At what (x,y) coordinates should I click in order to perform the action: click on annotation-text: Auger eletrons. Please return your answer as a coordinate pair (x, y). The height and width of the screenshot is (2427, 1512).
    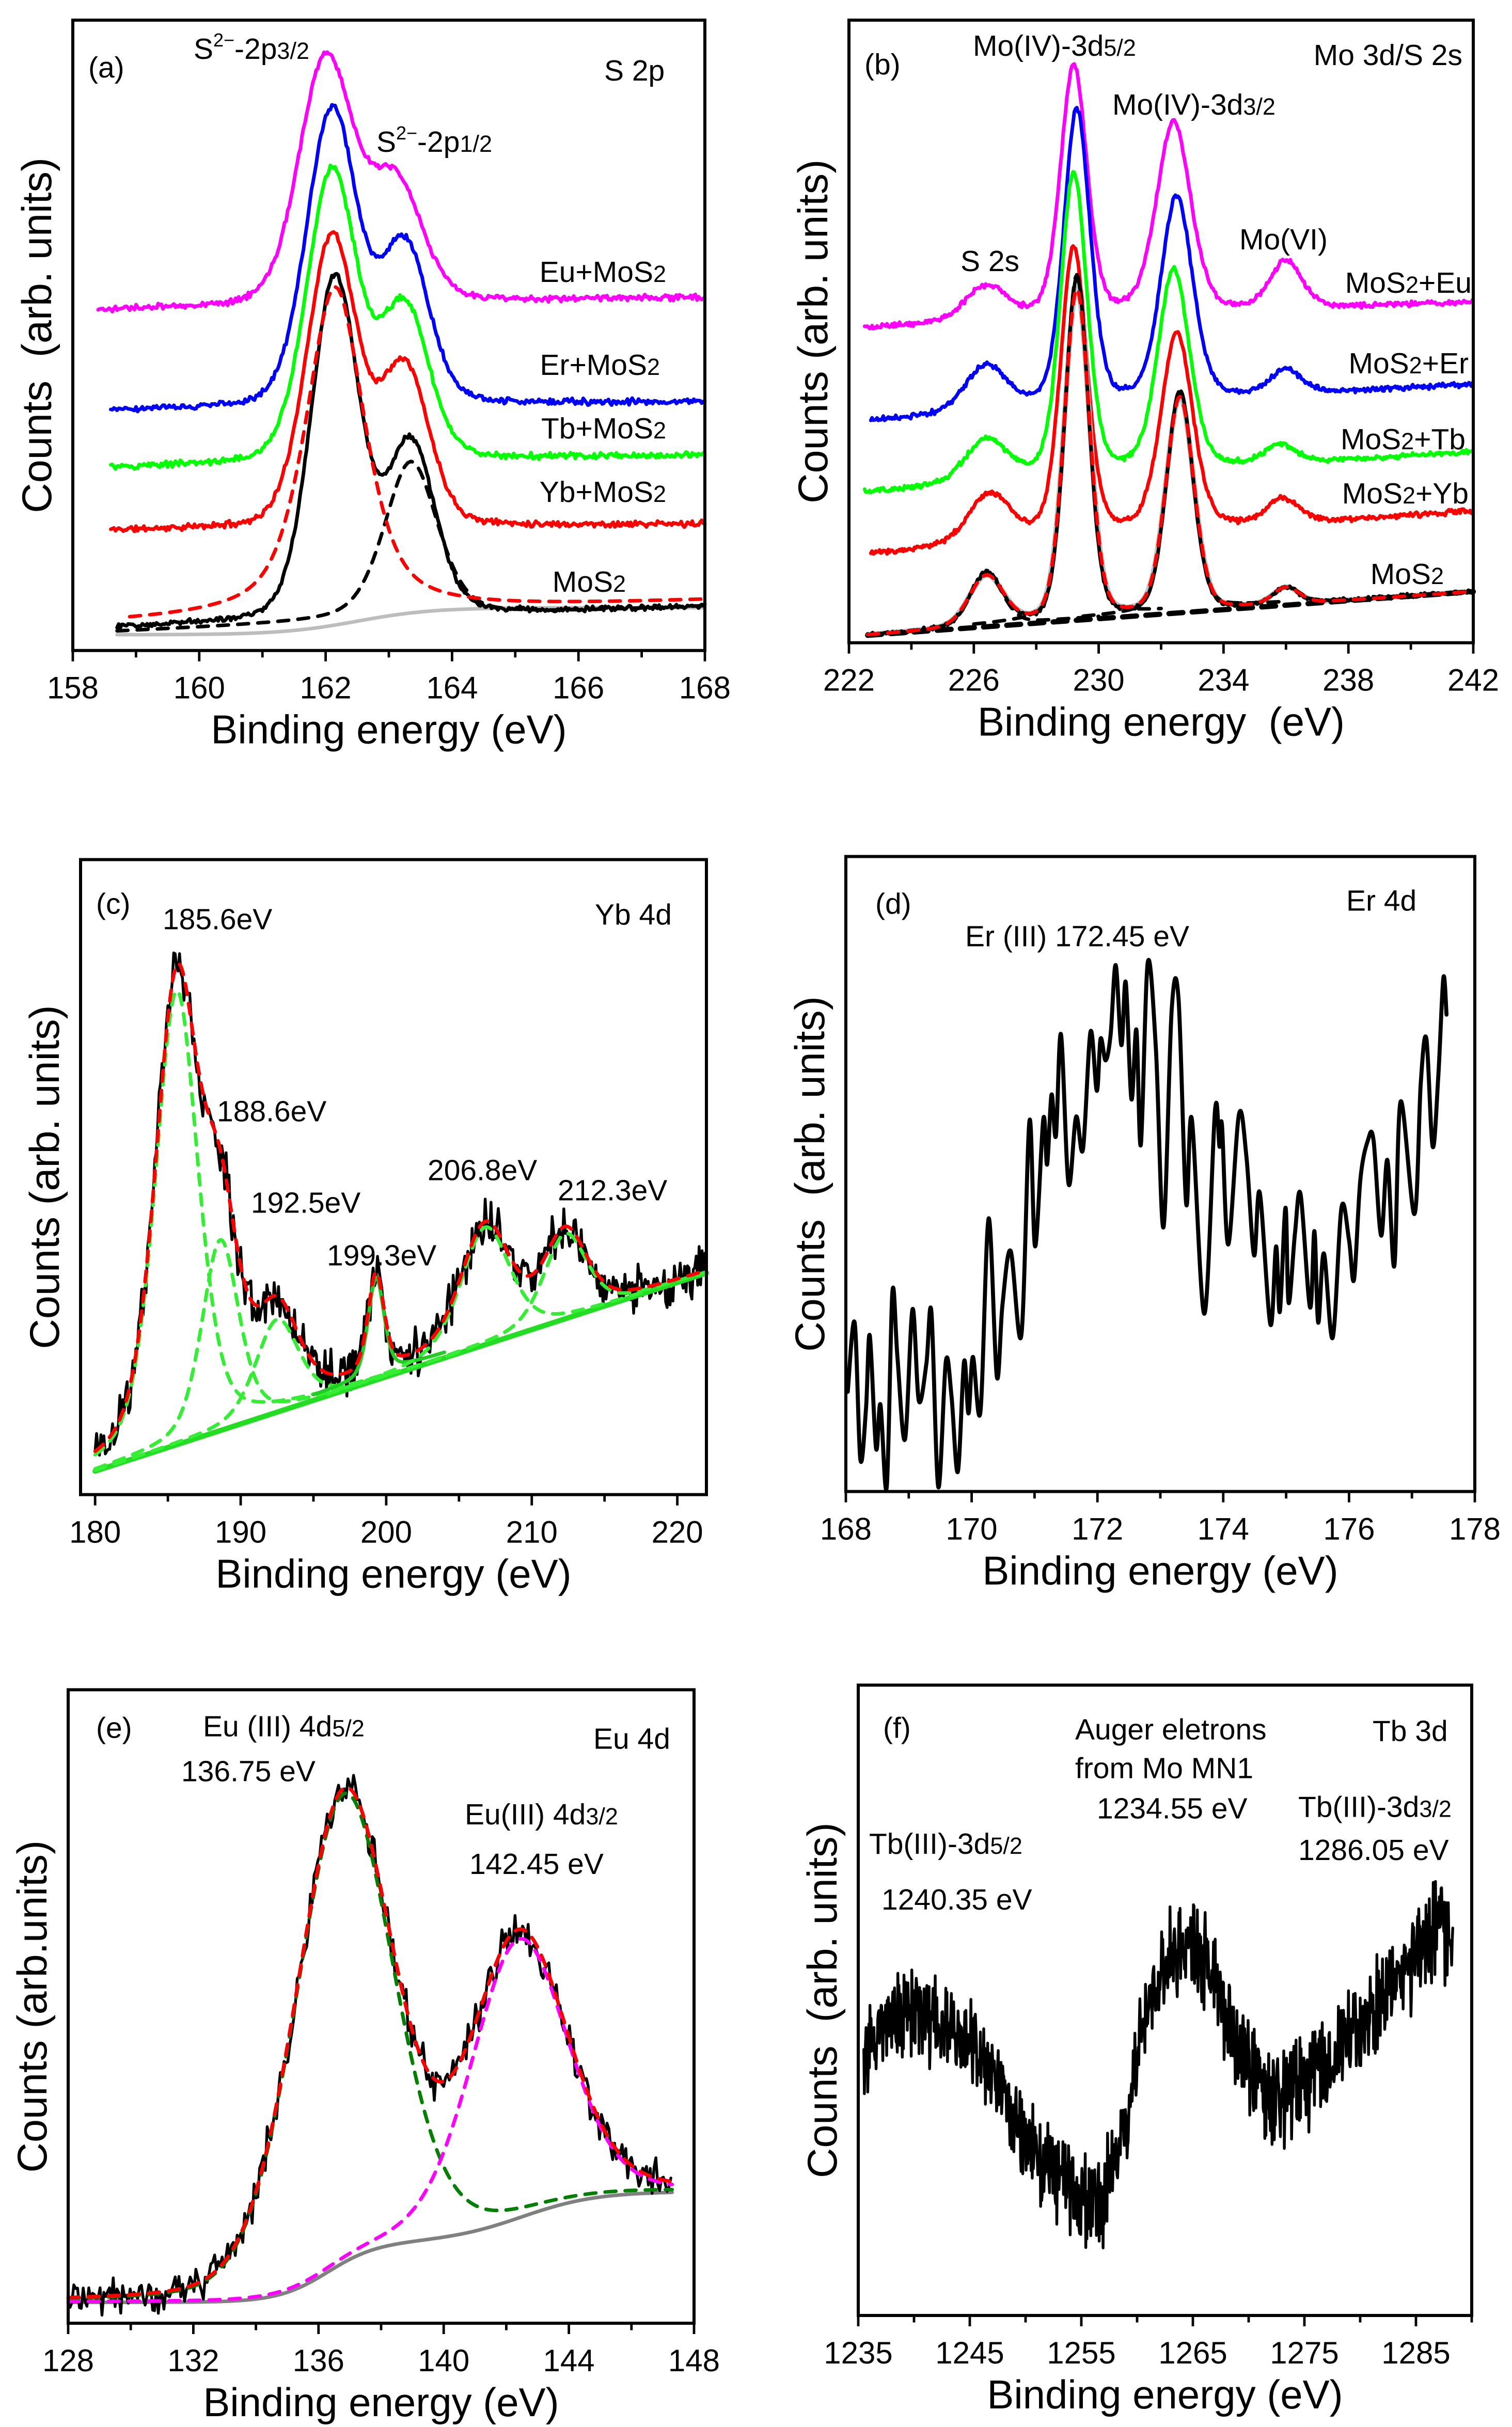
    Looking at the image, I should click on (1171, 1729).